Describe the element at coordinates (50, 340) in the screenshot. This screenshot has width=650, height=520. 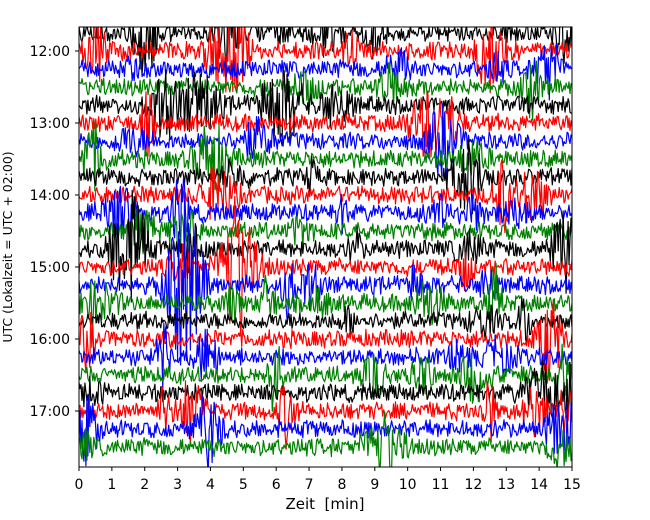
I see `y-tick-label: 16:00` at that location.